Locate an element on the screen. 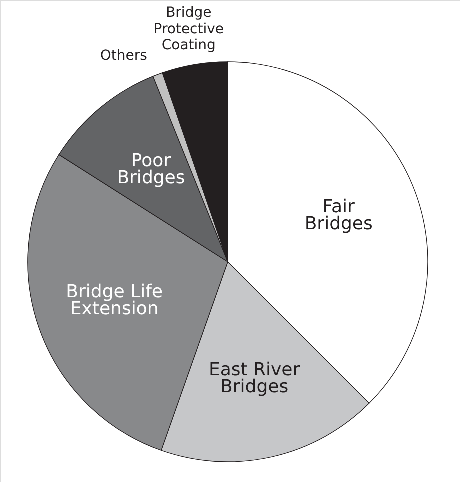  slice-label: Others is located at coordinates (124, 56).